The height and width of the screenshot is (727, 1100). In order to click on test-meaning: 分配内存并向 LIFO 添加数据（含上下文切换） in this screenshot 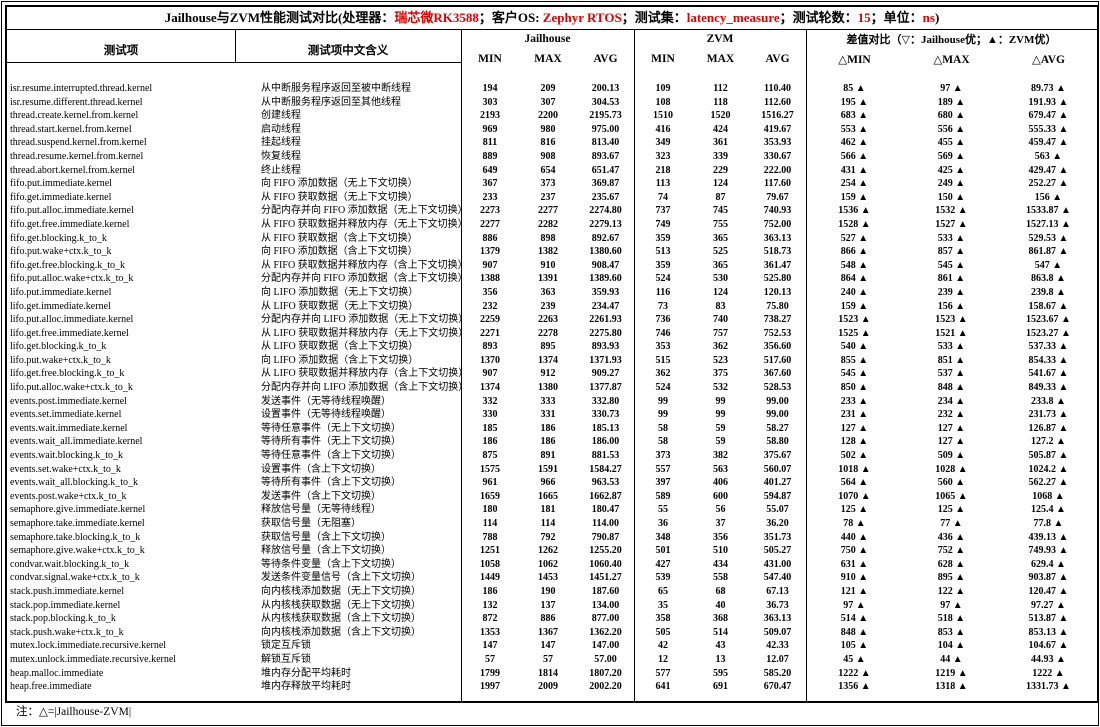, I will do `click(361, 388)`.